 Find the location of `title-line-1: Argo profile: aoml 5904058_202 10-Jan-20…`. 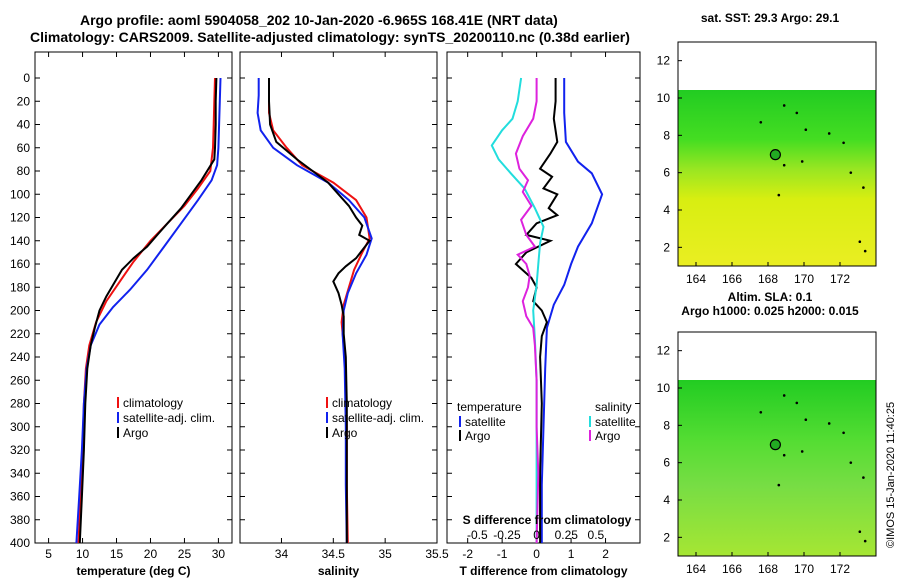

title-line-1: Argo profile: aoml 5904058_202 10-Jan-20… is located at coordinates (319, 20).